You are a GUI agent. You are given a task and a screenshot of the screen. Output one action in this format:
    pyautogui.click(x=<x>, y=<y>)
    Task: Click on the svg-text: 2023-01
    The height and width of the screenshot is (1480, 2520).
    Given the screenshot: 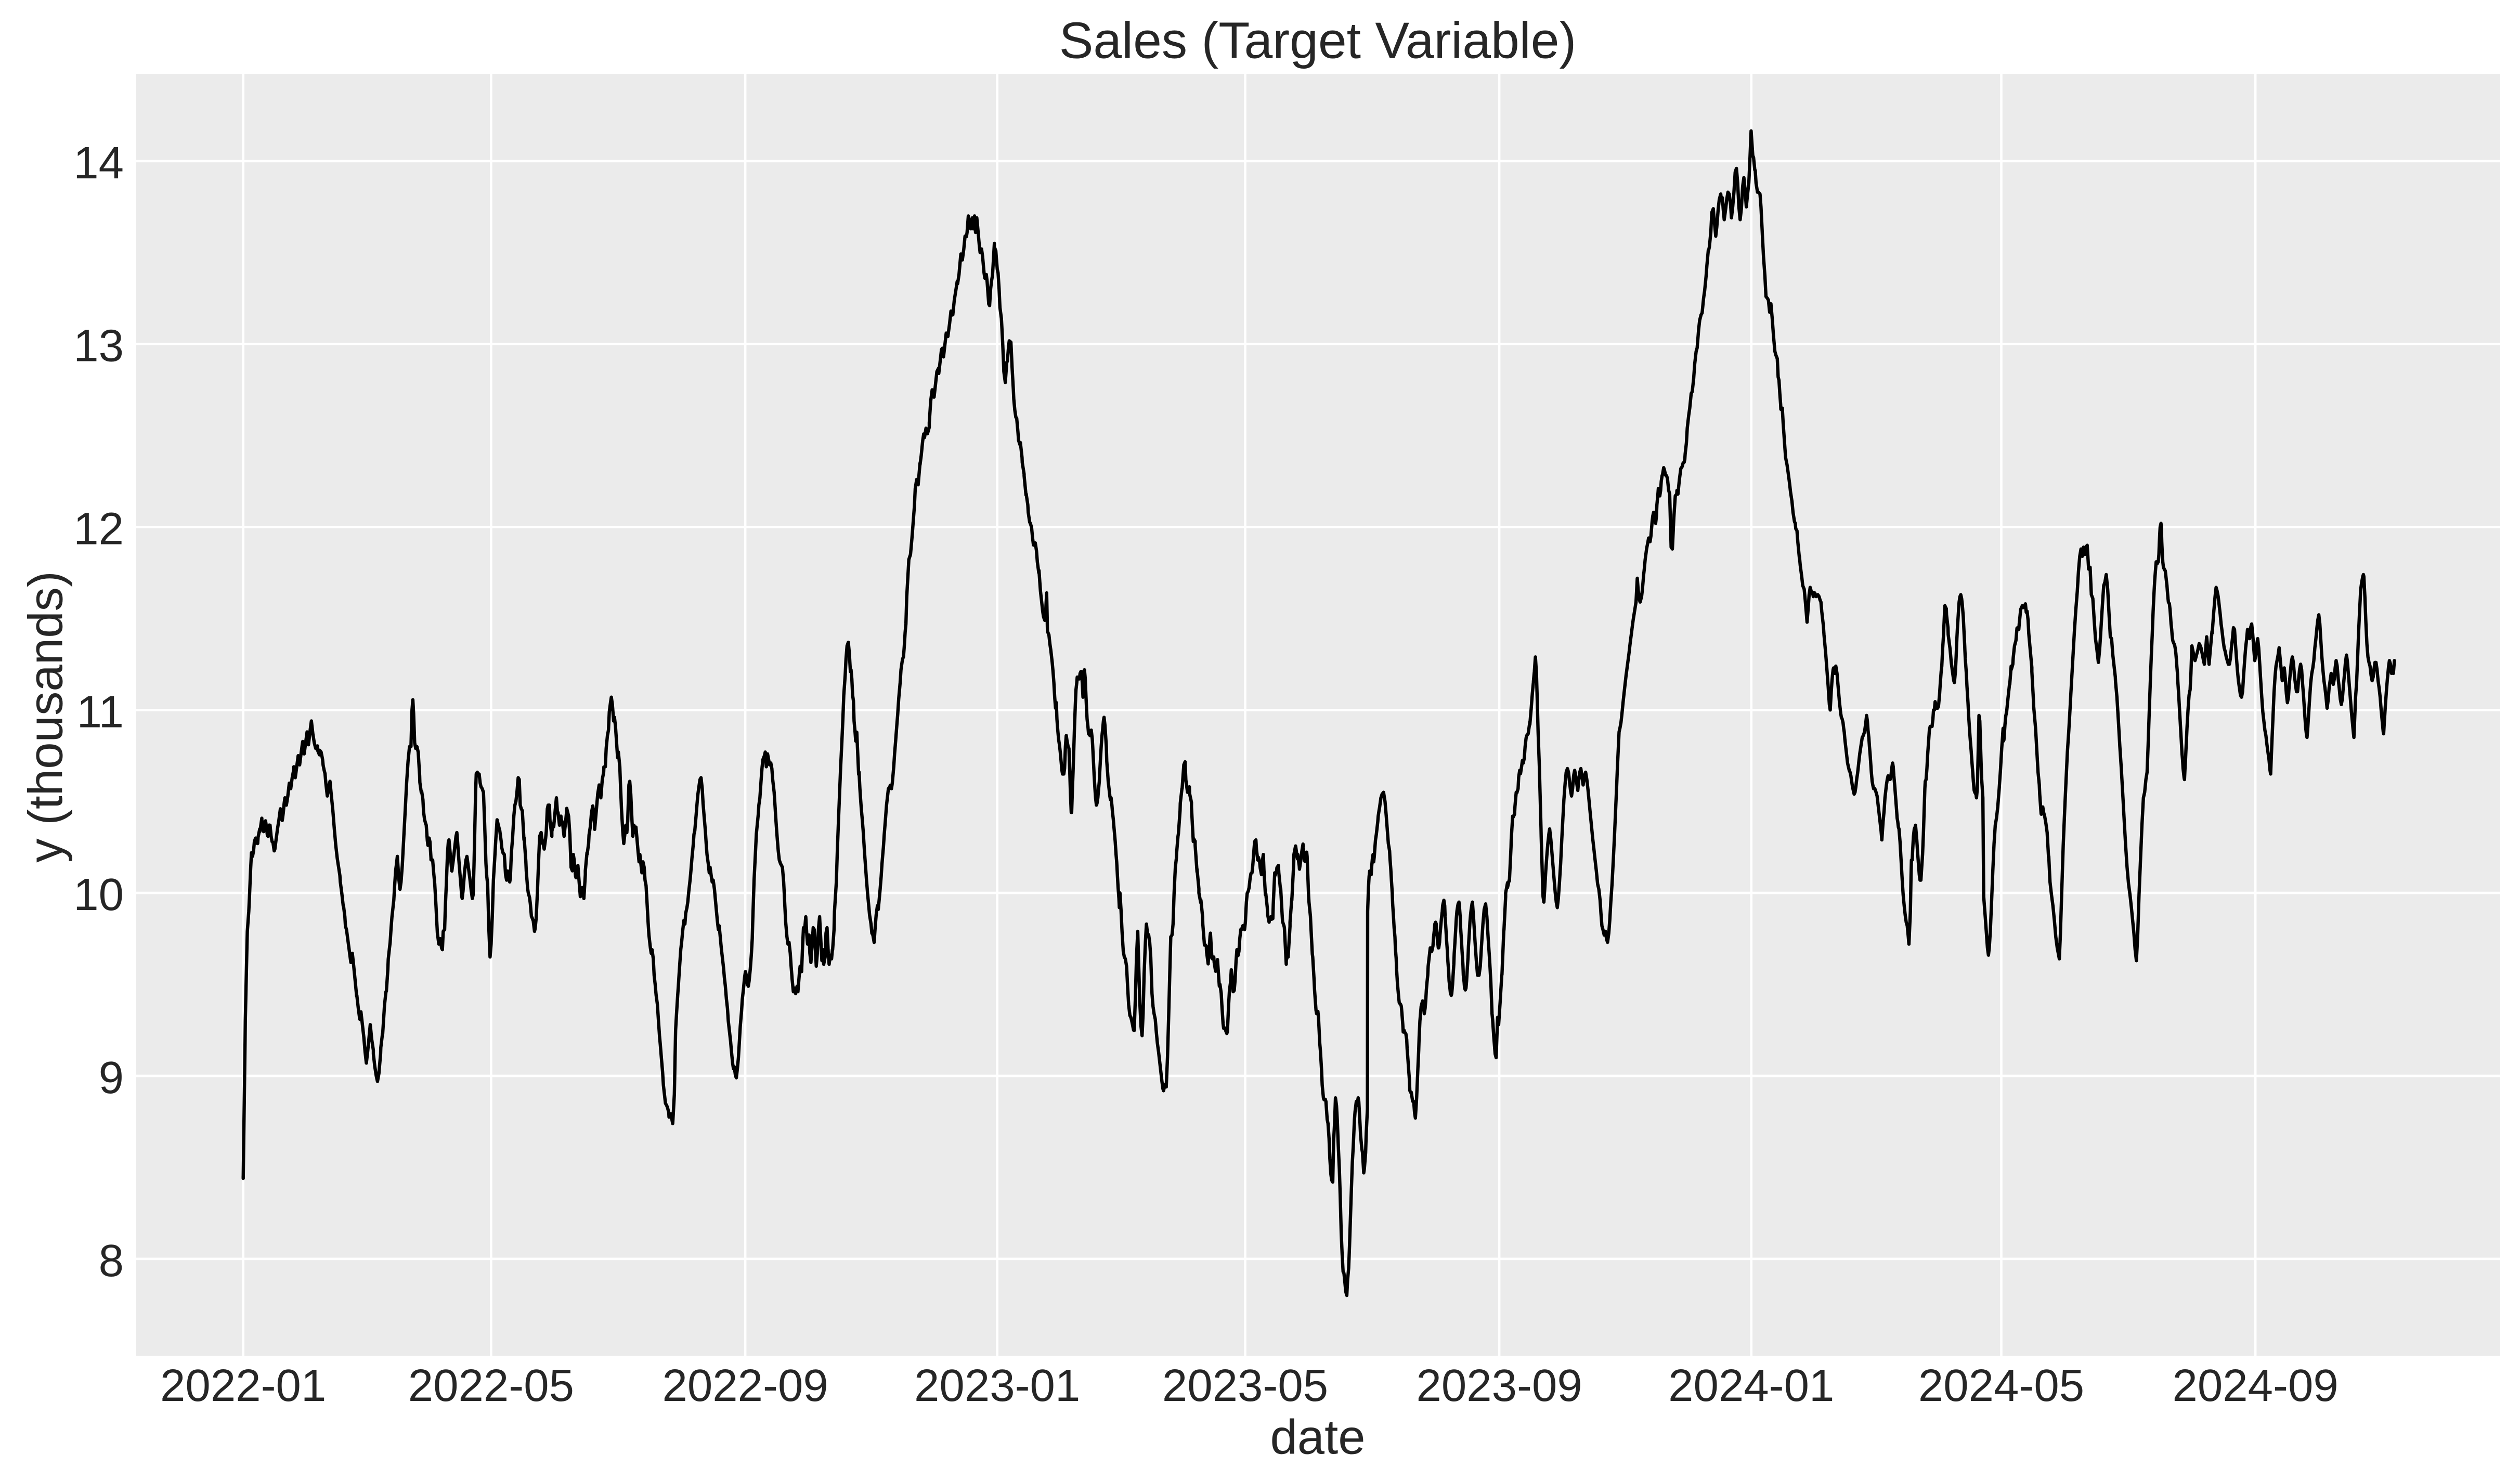 What is the action you would take?
    pyautogui.click(x=997, y=1385)
    